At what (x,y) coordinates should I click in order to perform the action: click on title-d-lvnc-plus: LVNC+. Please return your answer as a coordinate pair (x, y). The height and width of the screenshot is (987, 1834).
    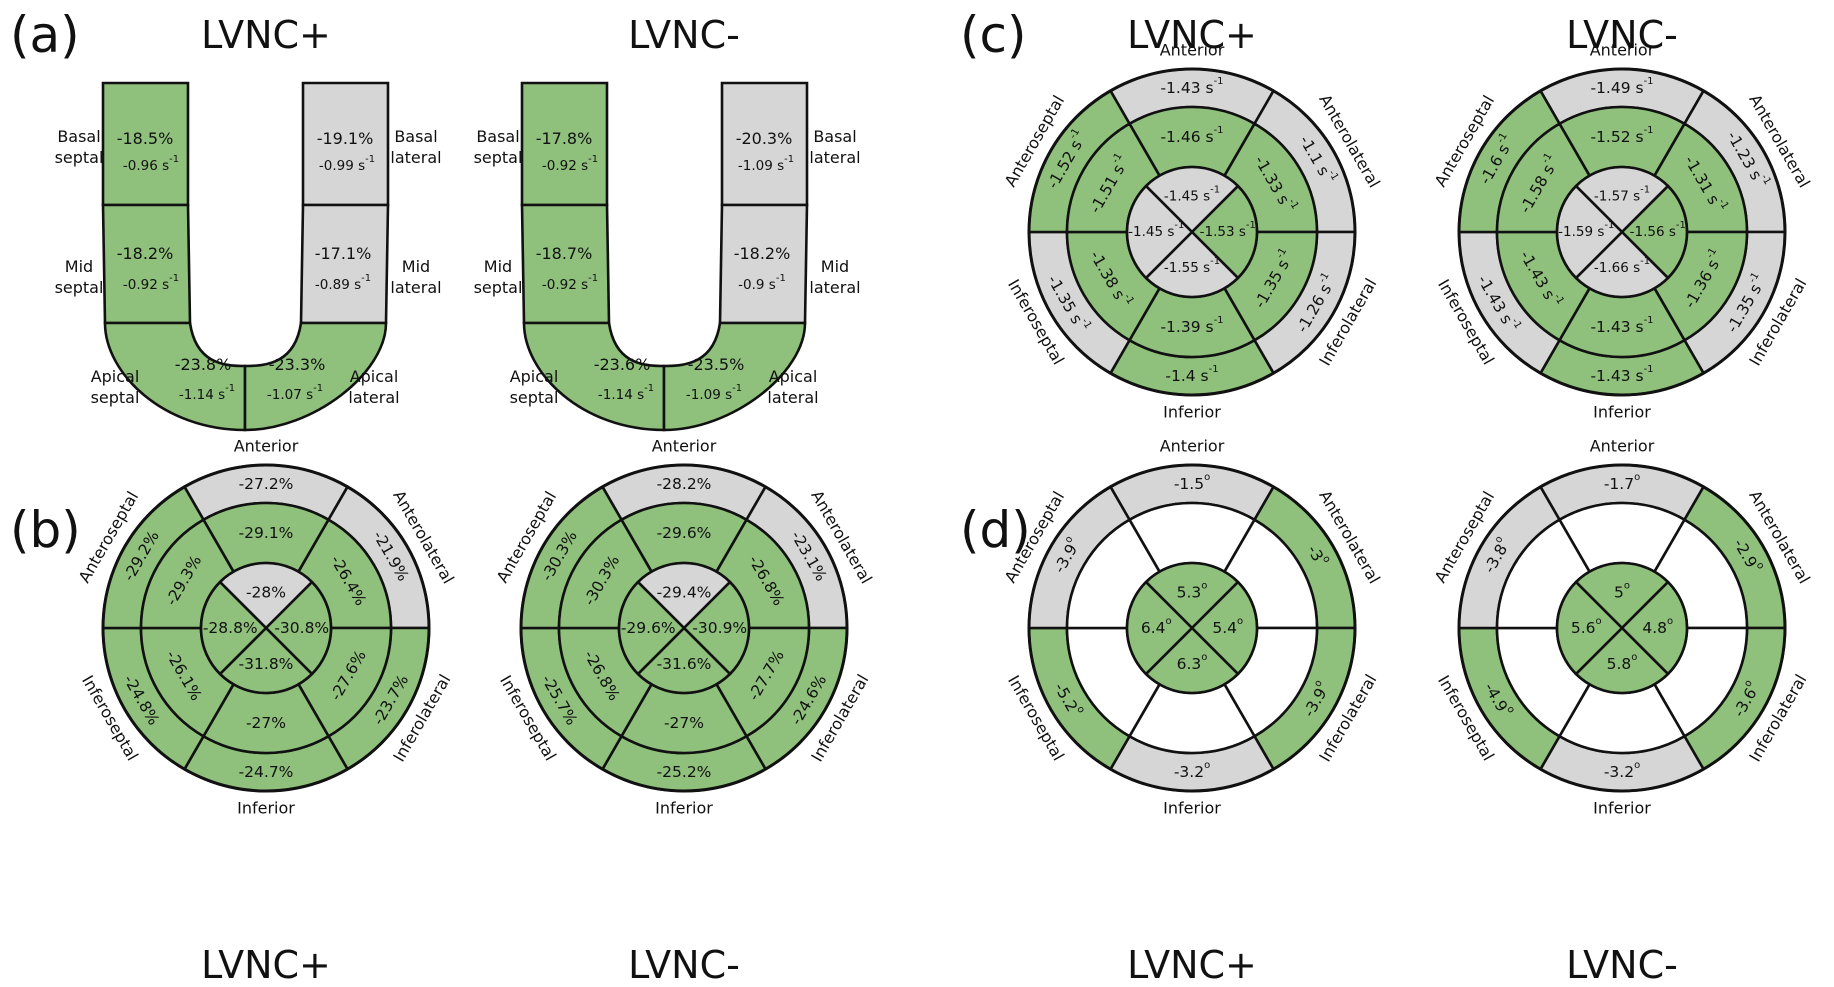
    Looking at the image, I should click on (1192, 965).